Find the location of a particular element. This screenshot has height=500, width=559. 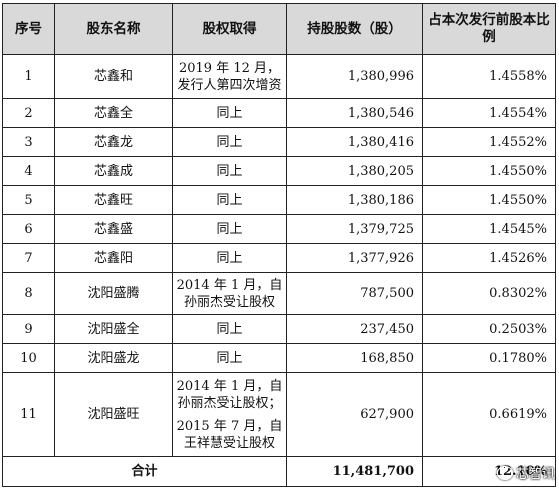

row-no: 4 is located at coordinates (28, 171).